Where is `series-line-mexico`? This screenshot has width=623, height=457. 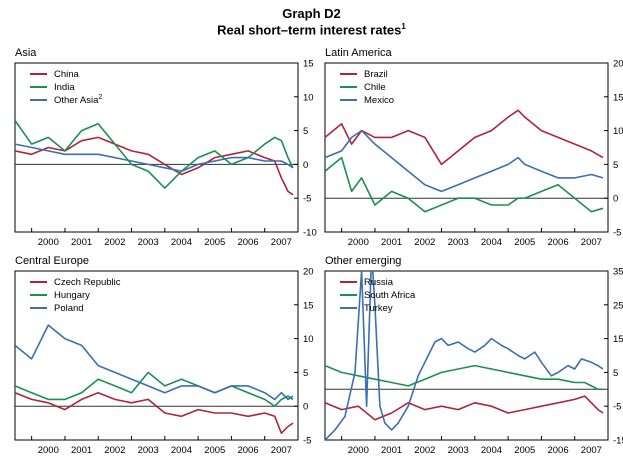
series-line-mexico is located at coordinates (464, 161).